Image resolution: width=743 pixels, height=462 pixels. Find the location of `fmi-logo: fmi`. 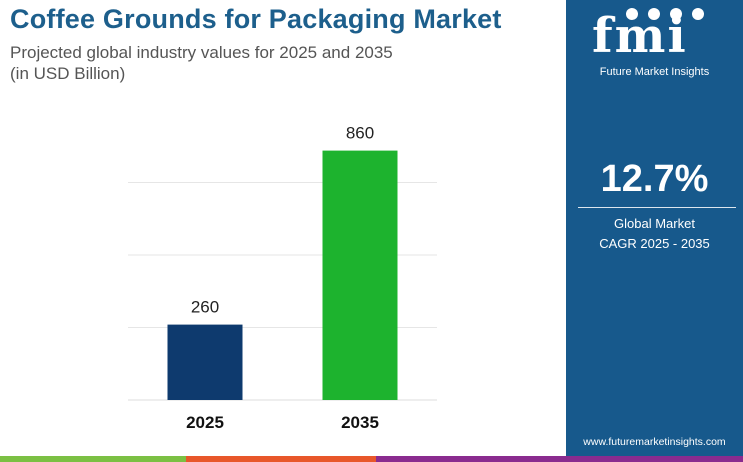

fmi-logo: fmi is located at coordinates (640, 36).